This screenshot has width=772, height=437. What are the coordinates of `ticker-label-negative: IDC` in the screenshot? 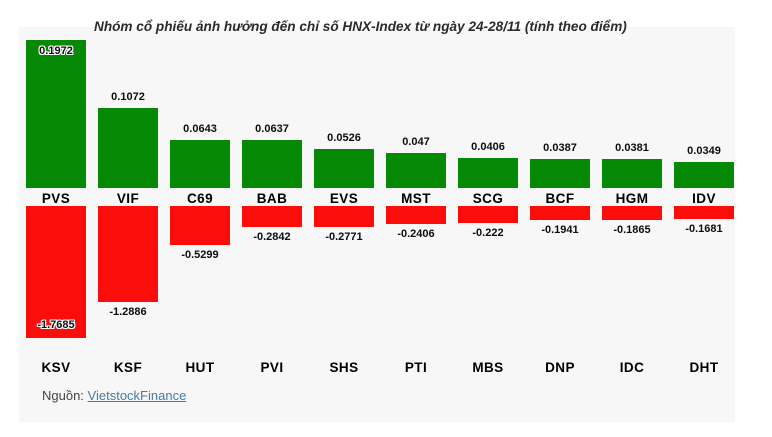 It's located at (632, 367).